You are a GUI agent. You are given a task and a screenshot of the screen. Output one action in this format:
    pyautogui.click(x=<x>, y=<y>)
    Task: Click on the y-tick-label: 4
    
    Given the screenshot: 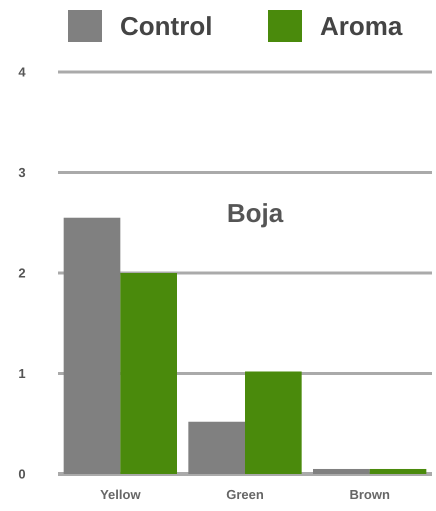 What is the action you would take?
    pyautogui.click(x=22, y=72)
    